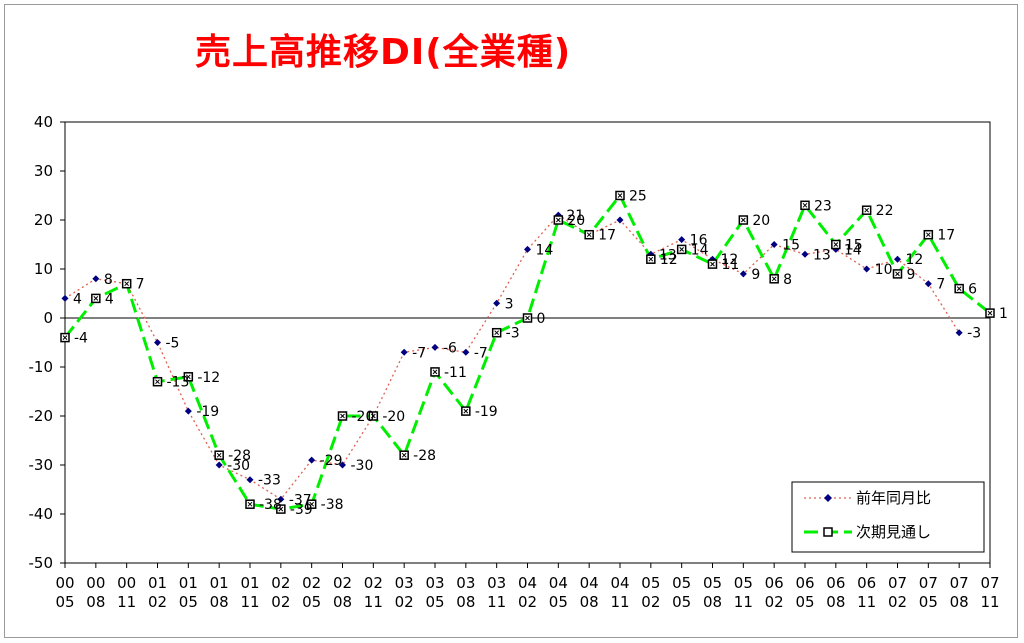  What do you see at coordinates (893, 532) in the screenshot?
I see `legend-label-series-2: 次期見通し` at bounding box center [893, 532].